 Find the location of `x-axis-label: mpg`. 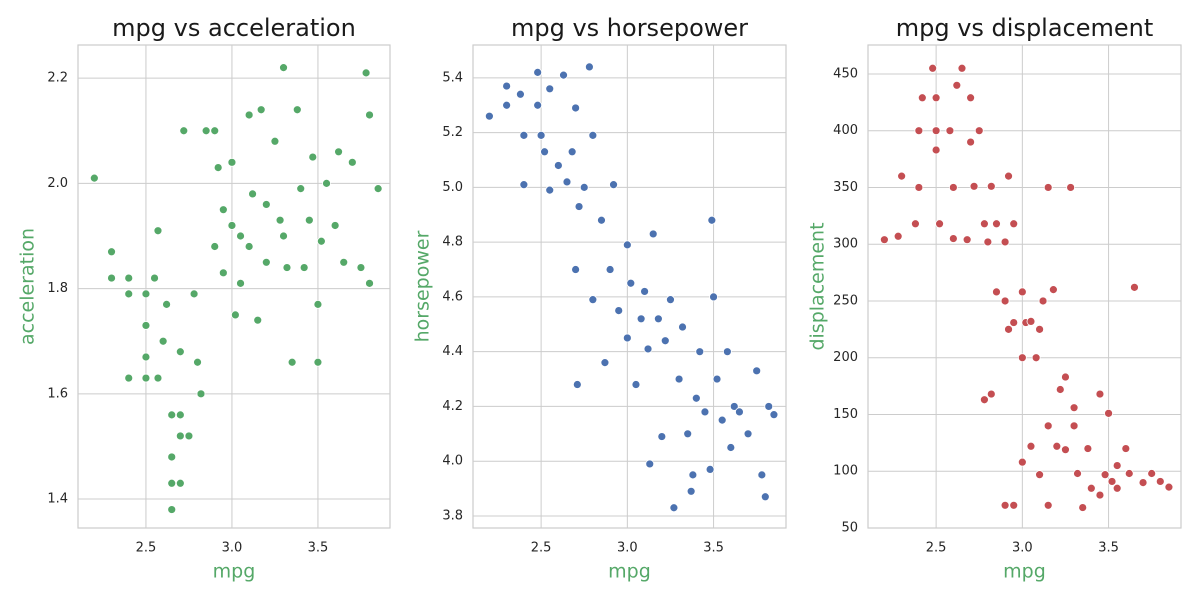

x-axis-label: mpg is located at coordinates (1024, 572).